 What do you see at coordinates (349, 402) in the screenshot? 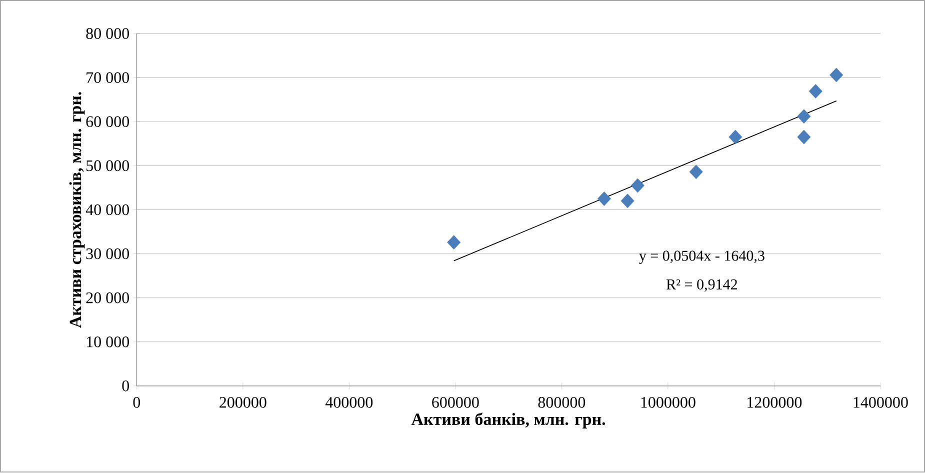
I see `x-tick-label: 400000` at bounding box center [349, 402].